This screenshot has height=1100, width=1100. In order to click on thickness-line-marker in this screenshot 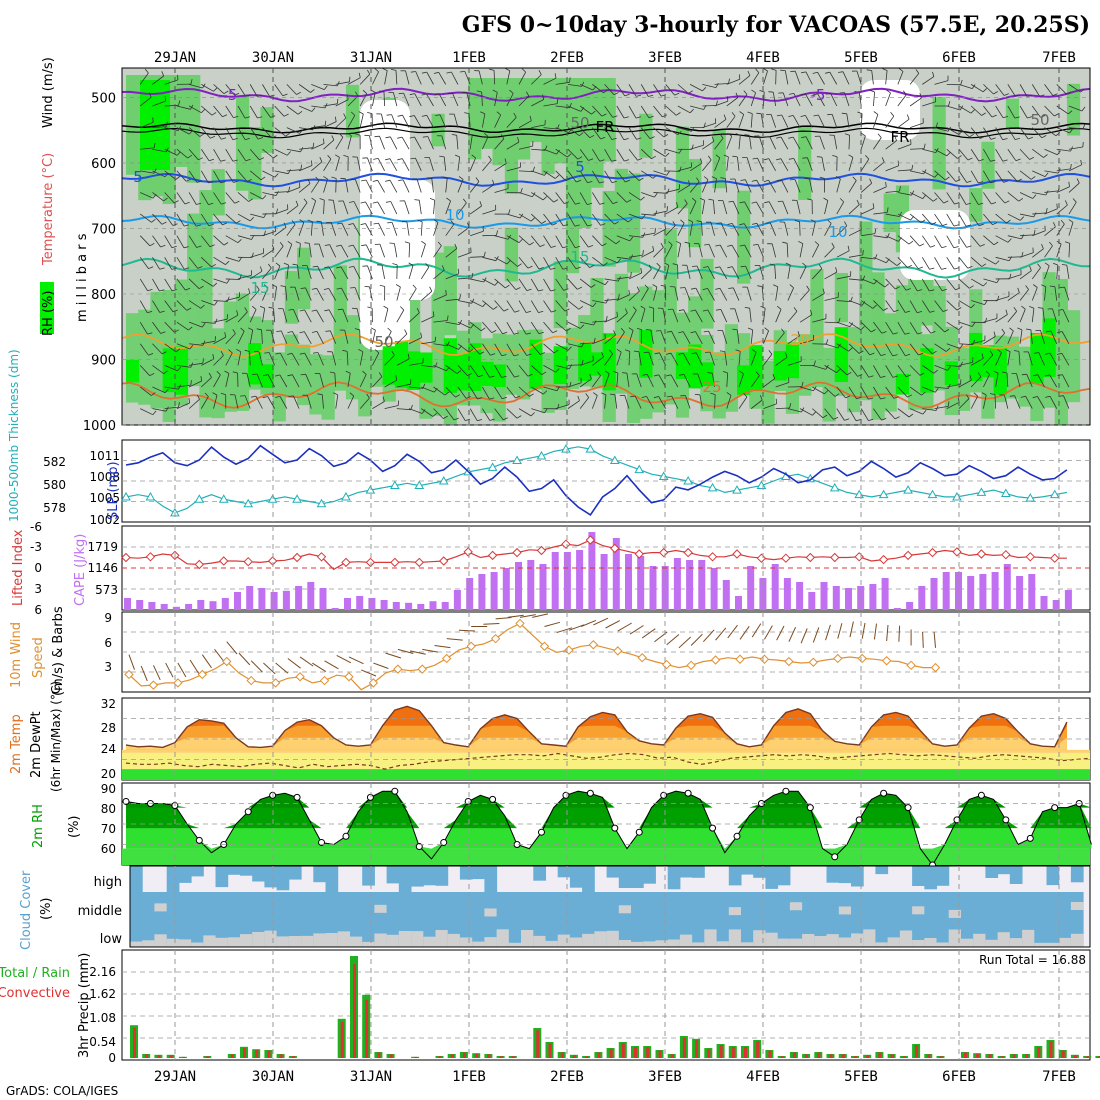, I will do `click(883, 494)`.